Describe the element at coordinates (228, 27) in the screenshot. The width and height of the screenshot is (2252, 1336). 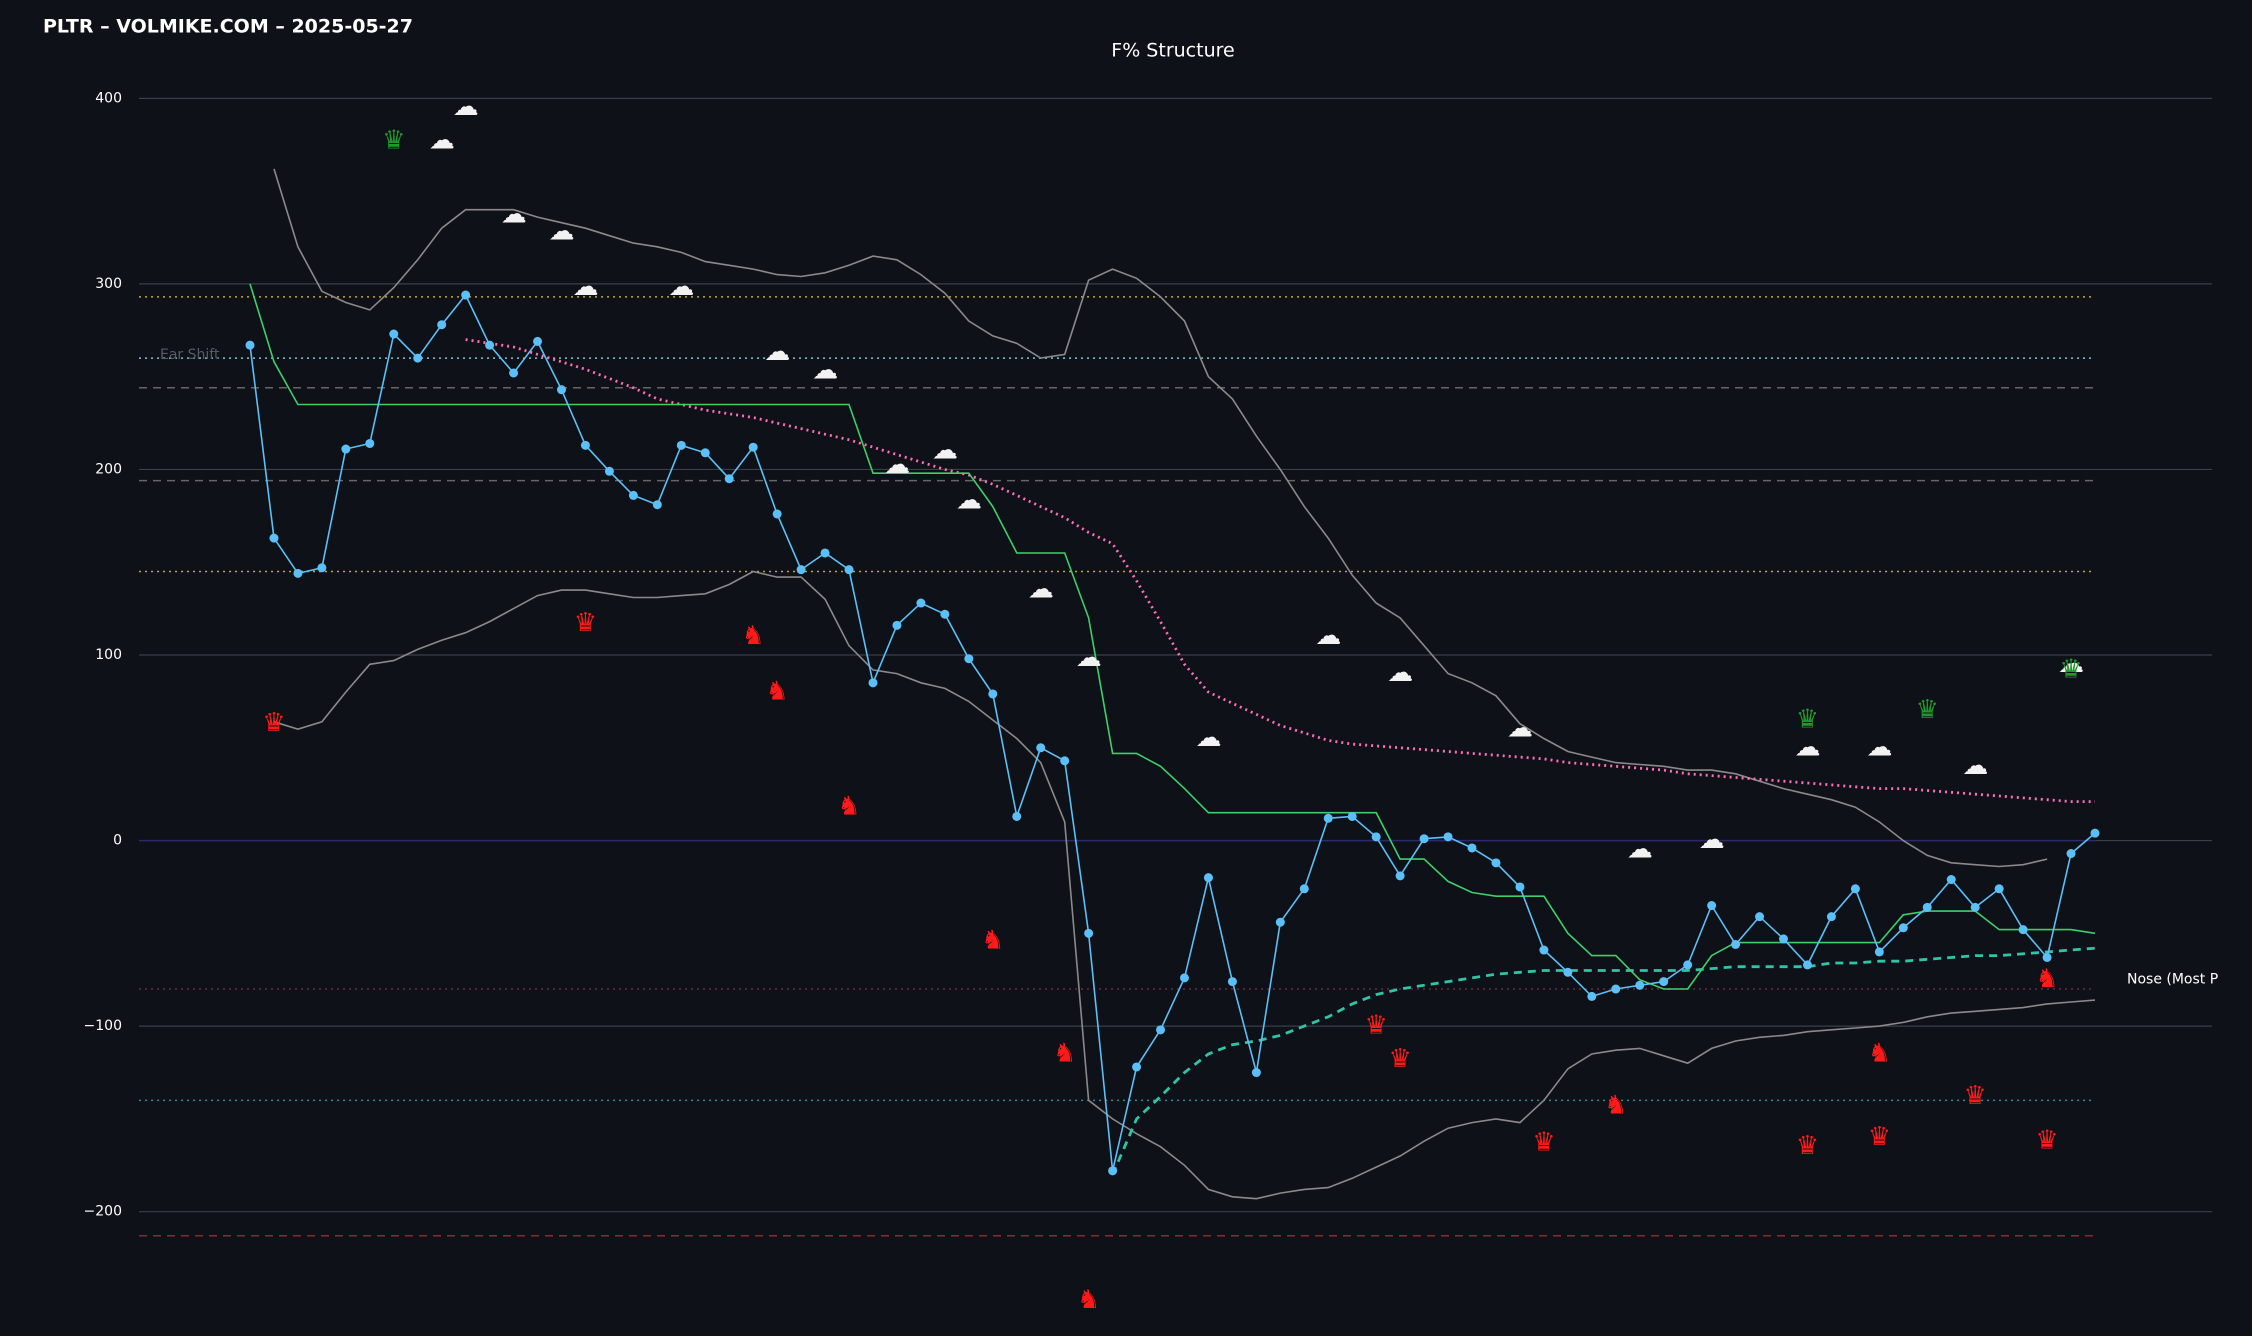
I see `header: PLTR – VOLMIKE.COM – 2025-05-27` at that location.